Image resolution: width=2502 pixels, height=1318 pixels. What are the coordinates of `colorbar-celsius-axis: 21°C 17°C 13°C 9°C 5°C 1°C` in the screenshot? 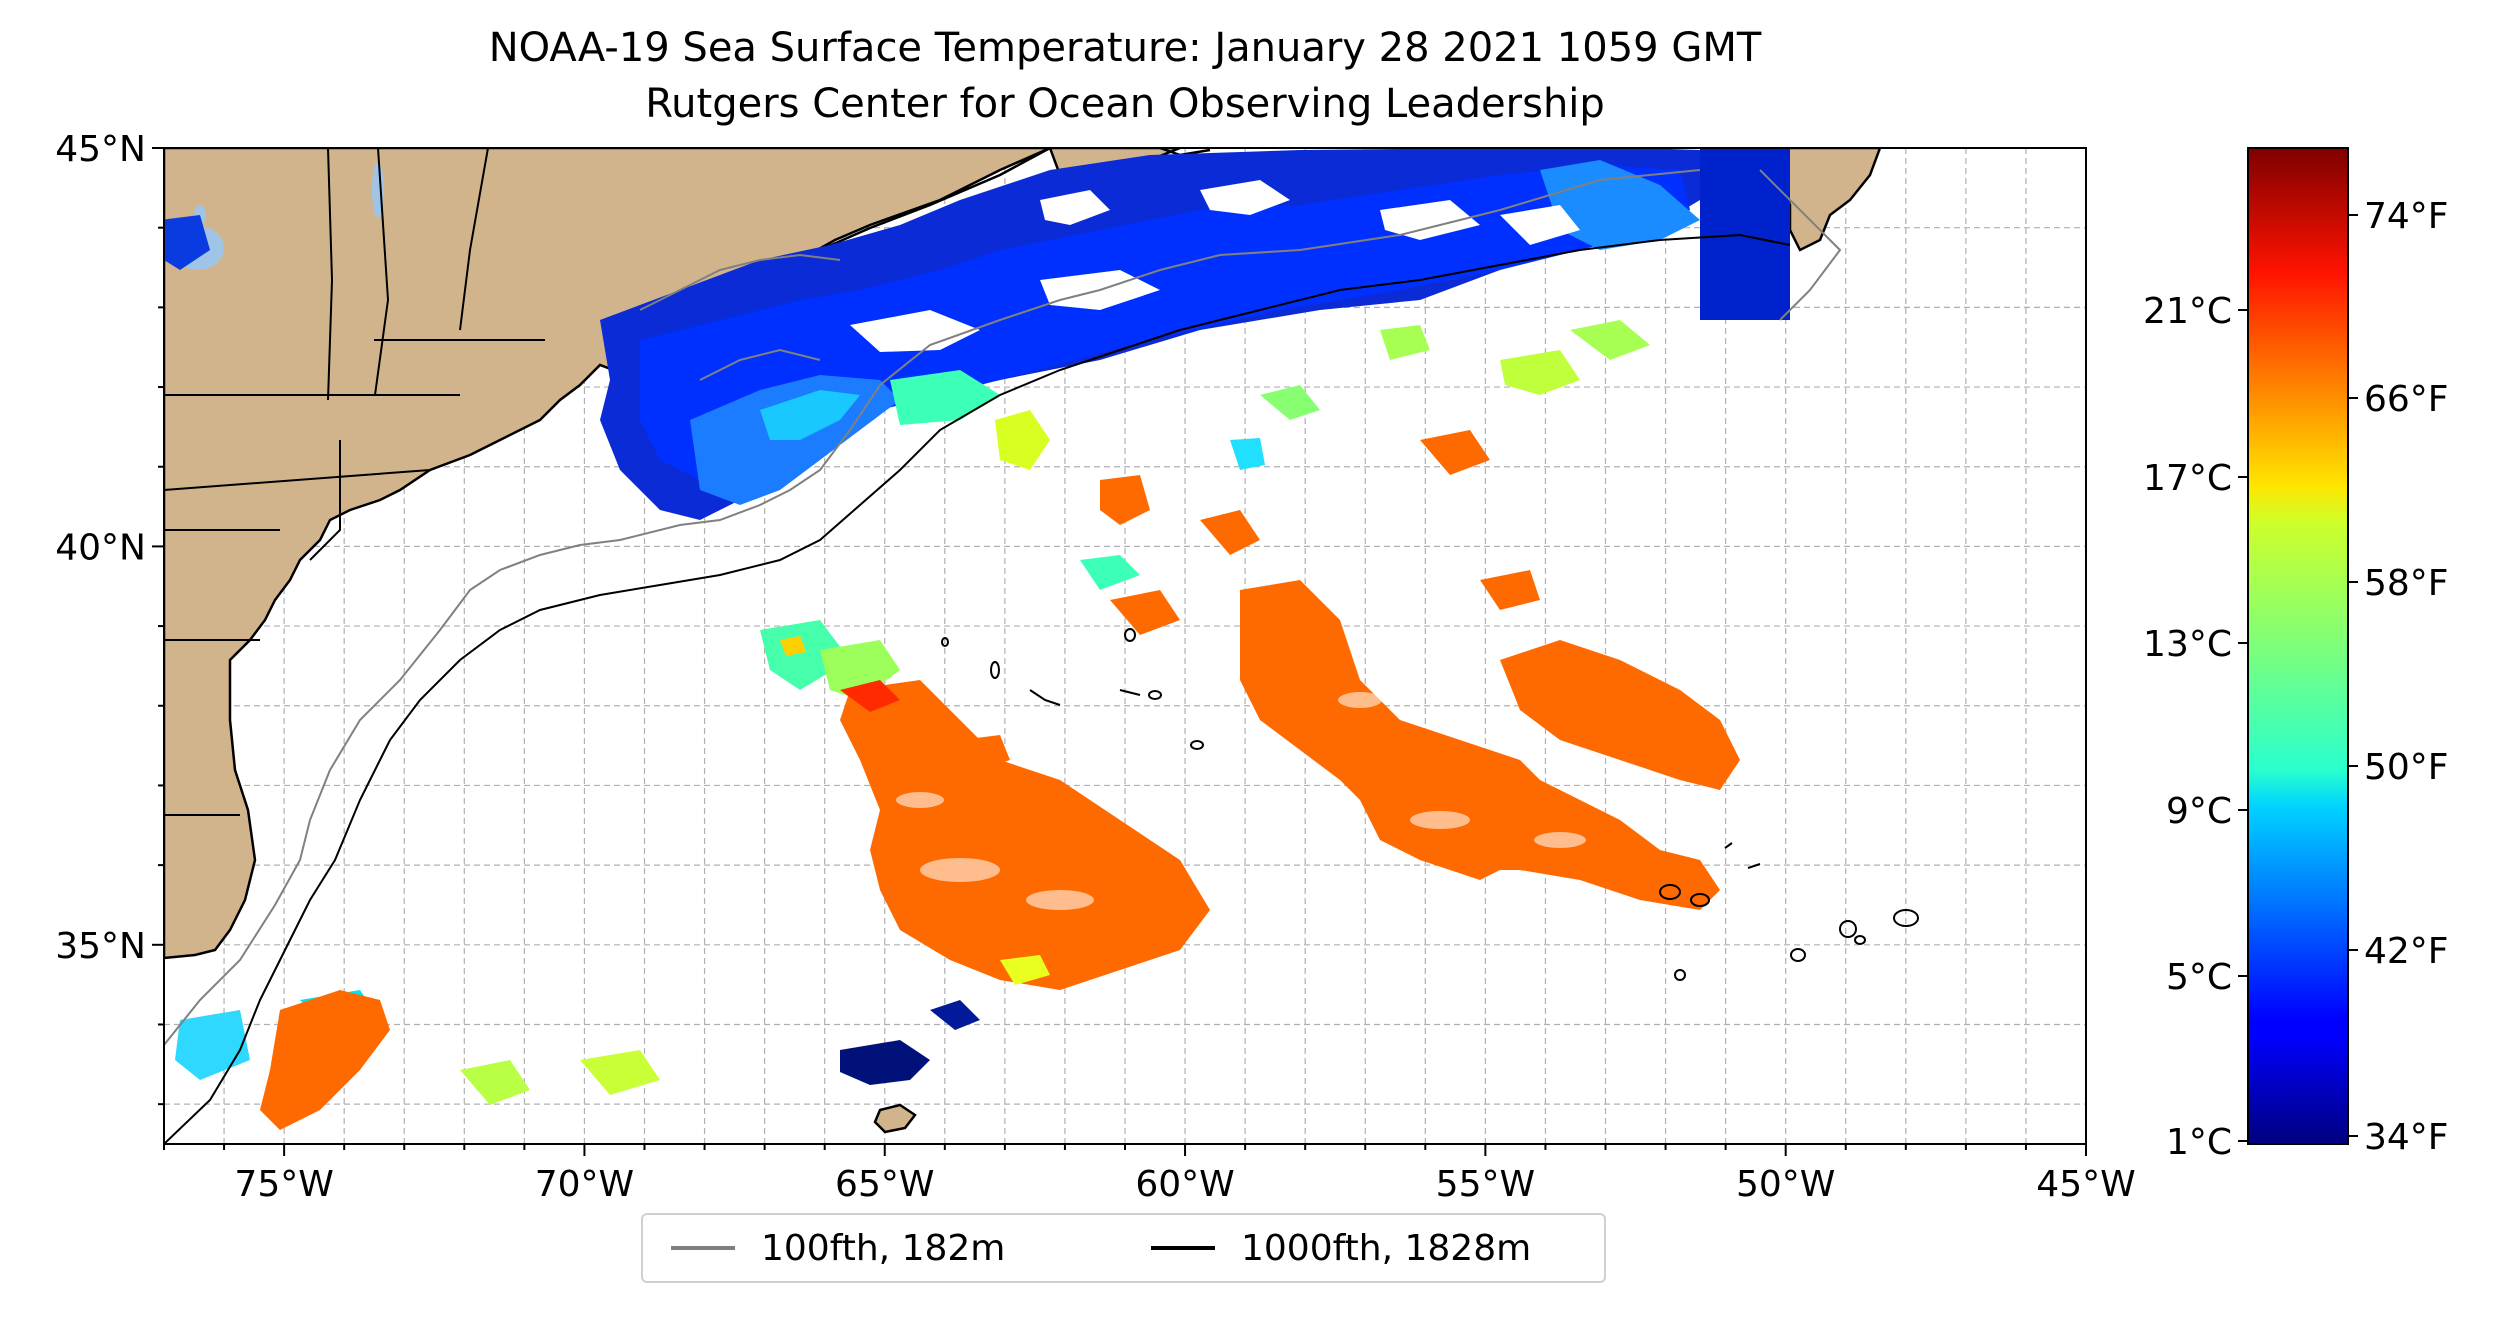 It's located at (2195, 727).